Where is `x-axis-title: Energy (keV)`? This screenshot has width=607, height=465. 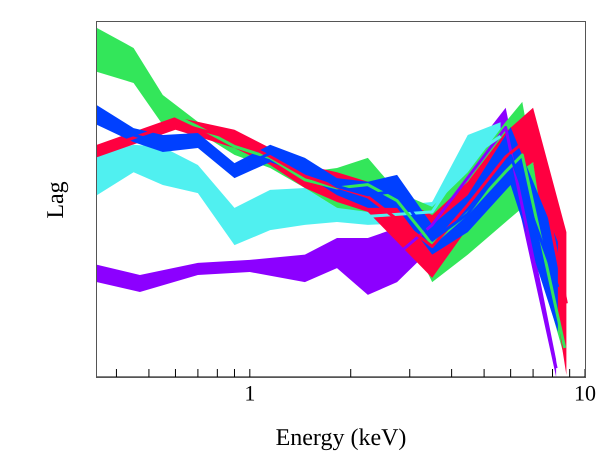 x-axis-title: Energy (keV) is located at coordinates (341, 438).